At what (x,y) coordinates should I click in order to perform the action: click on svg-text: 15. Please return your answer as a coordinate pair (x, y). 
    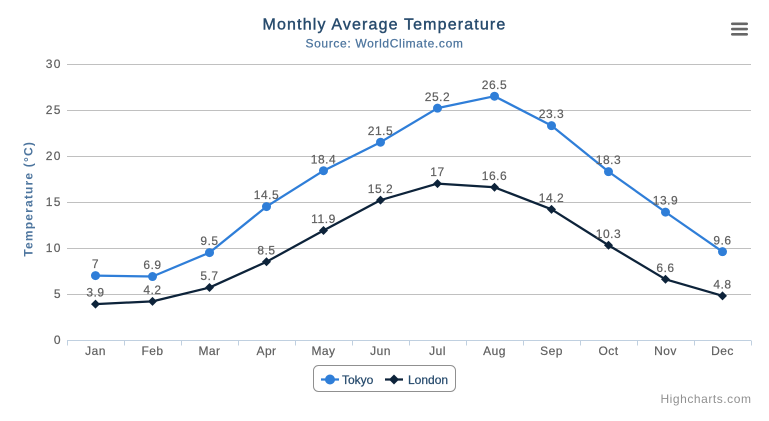
    Looking at the image, I should click on (54, 202).